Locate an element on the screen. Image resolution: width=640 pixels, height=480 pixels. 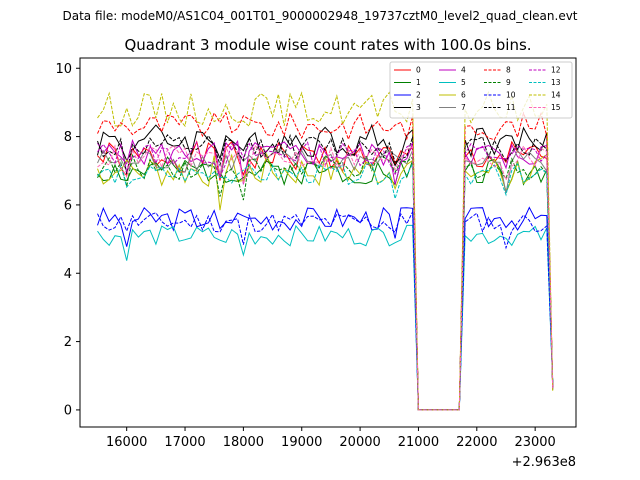
legend-label: 1 is located at coordinates (418, 82).